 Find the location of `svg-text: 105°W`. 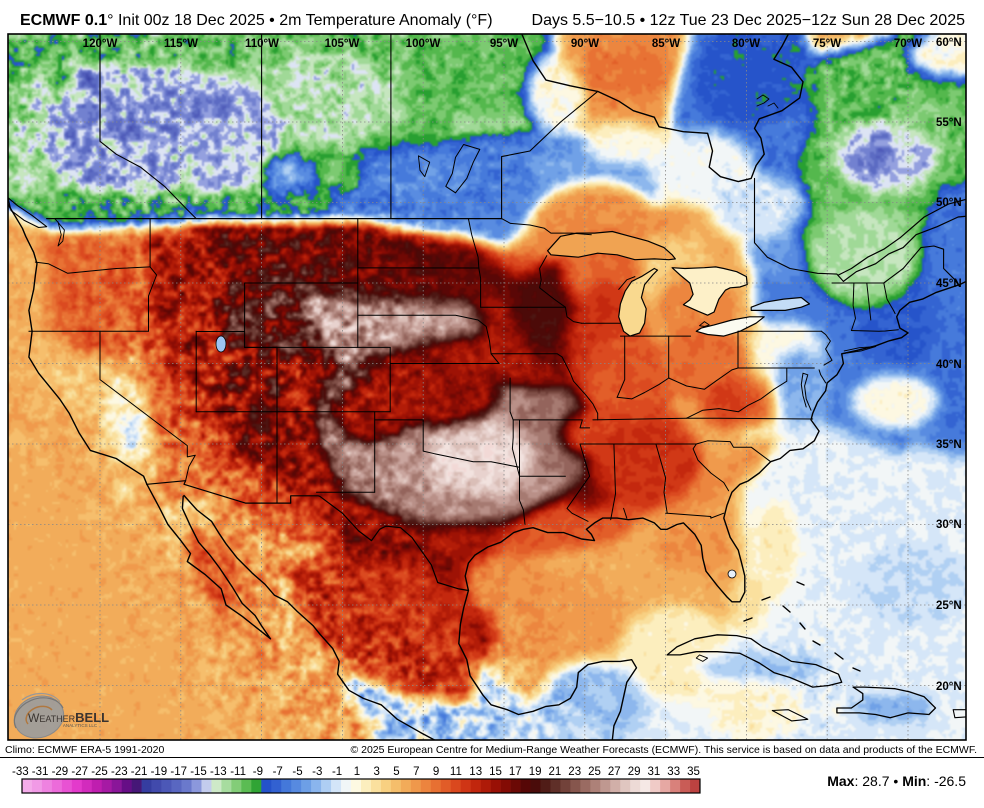

svg-text: 105°W is located at coordinates (342, 44).